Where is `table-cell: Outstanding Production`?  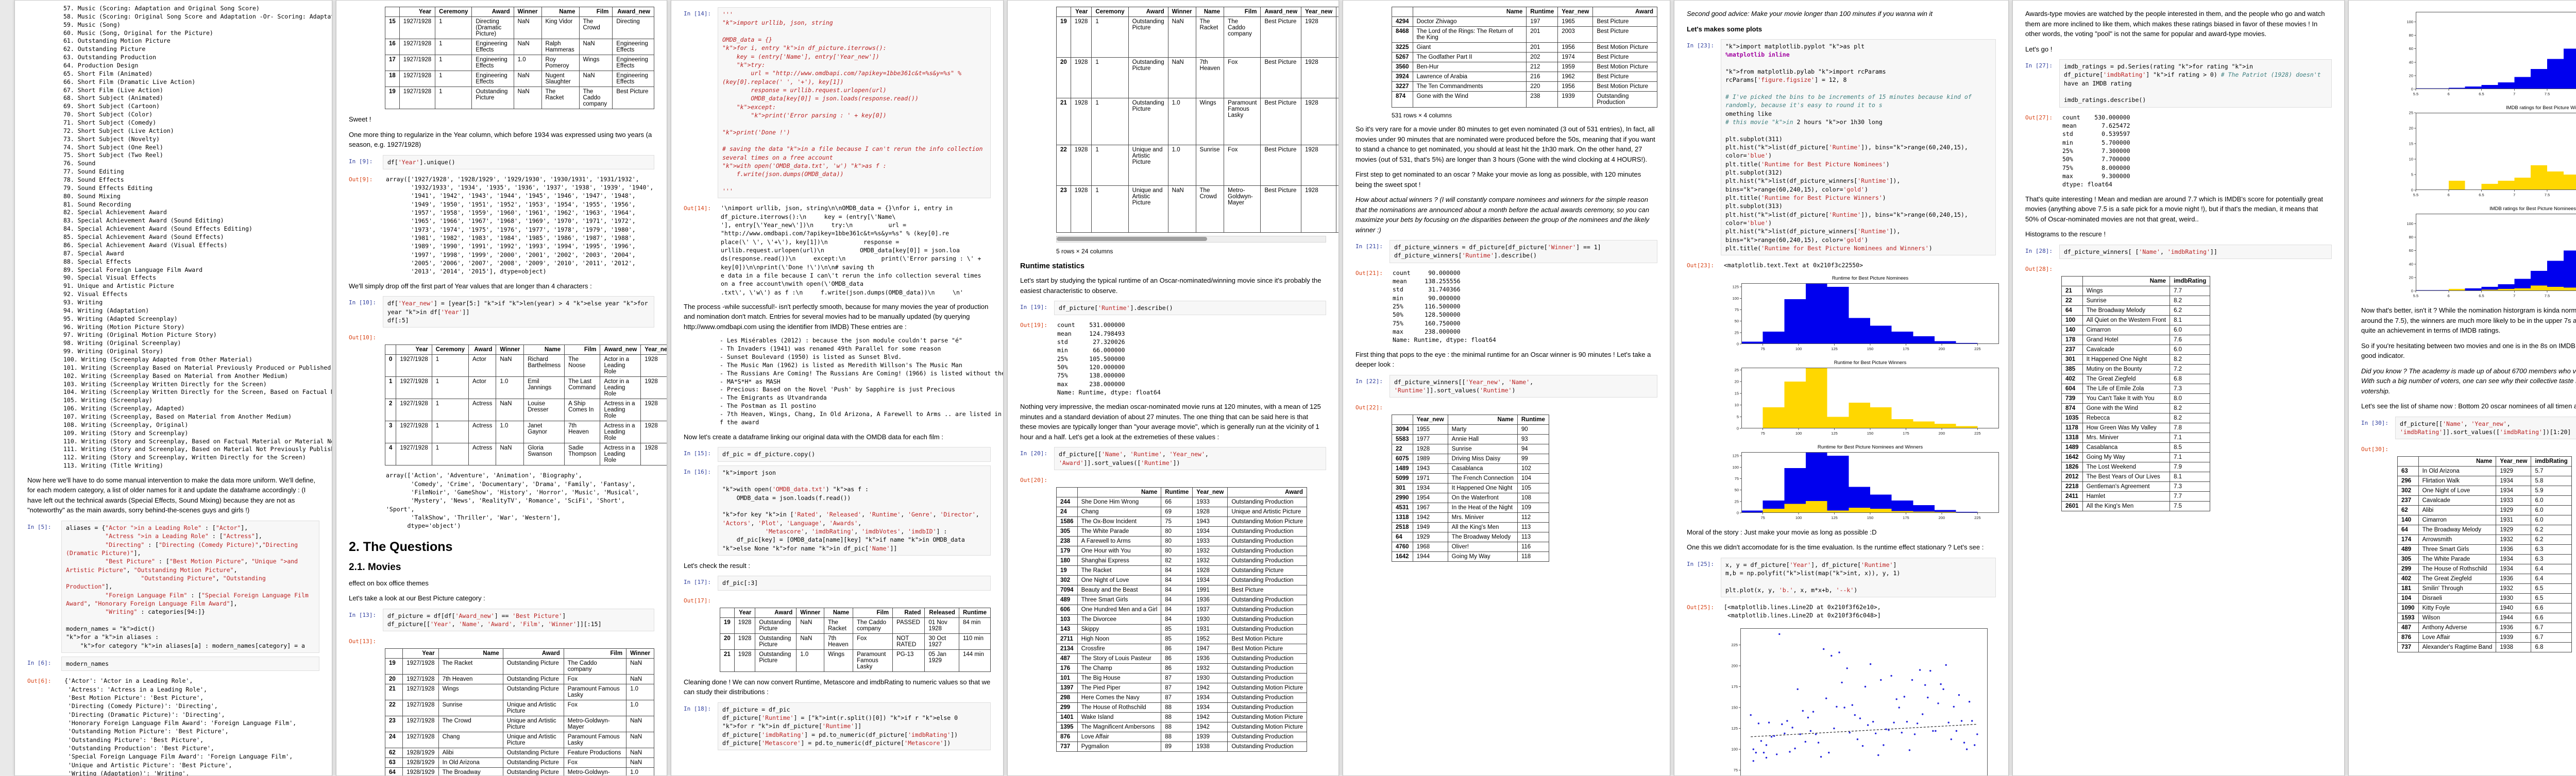
table-cell: Outstanding Production is located at coordinates (1624, 99).